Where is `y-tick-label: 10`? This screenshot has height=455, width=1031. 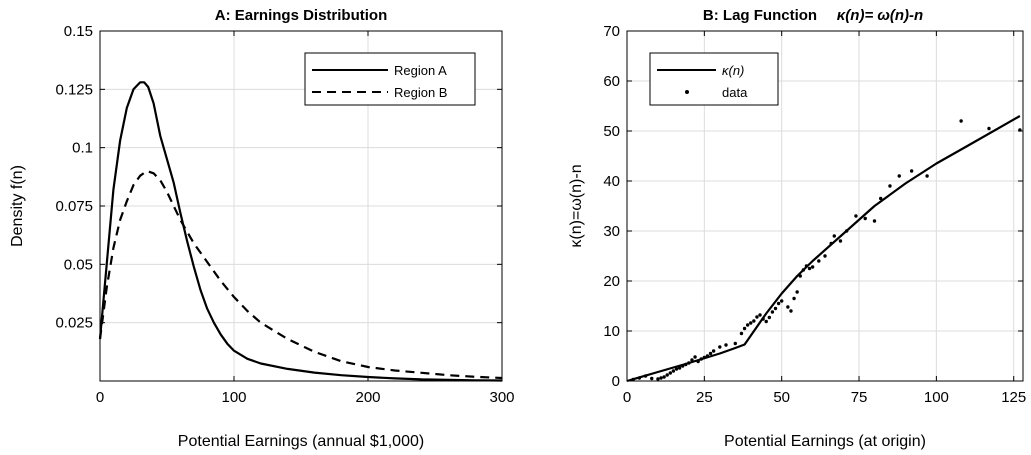
y-tick-label: 10 is located at coordinates (611, 331).